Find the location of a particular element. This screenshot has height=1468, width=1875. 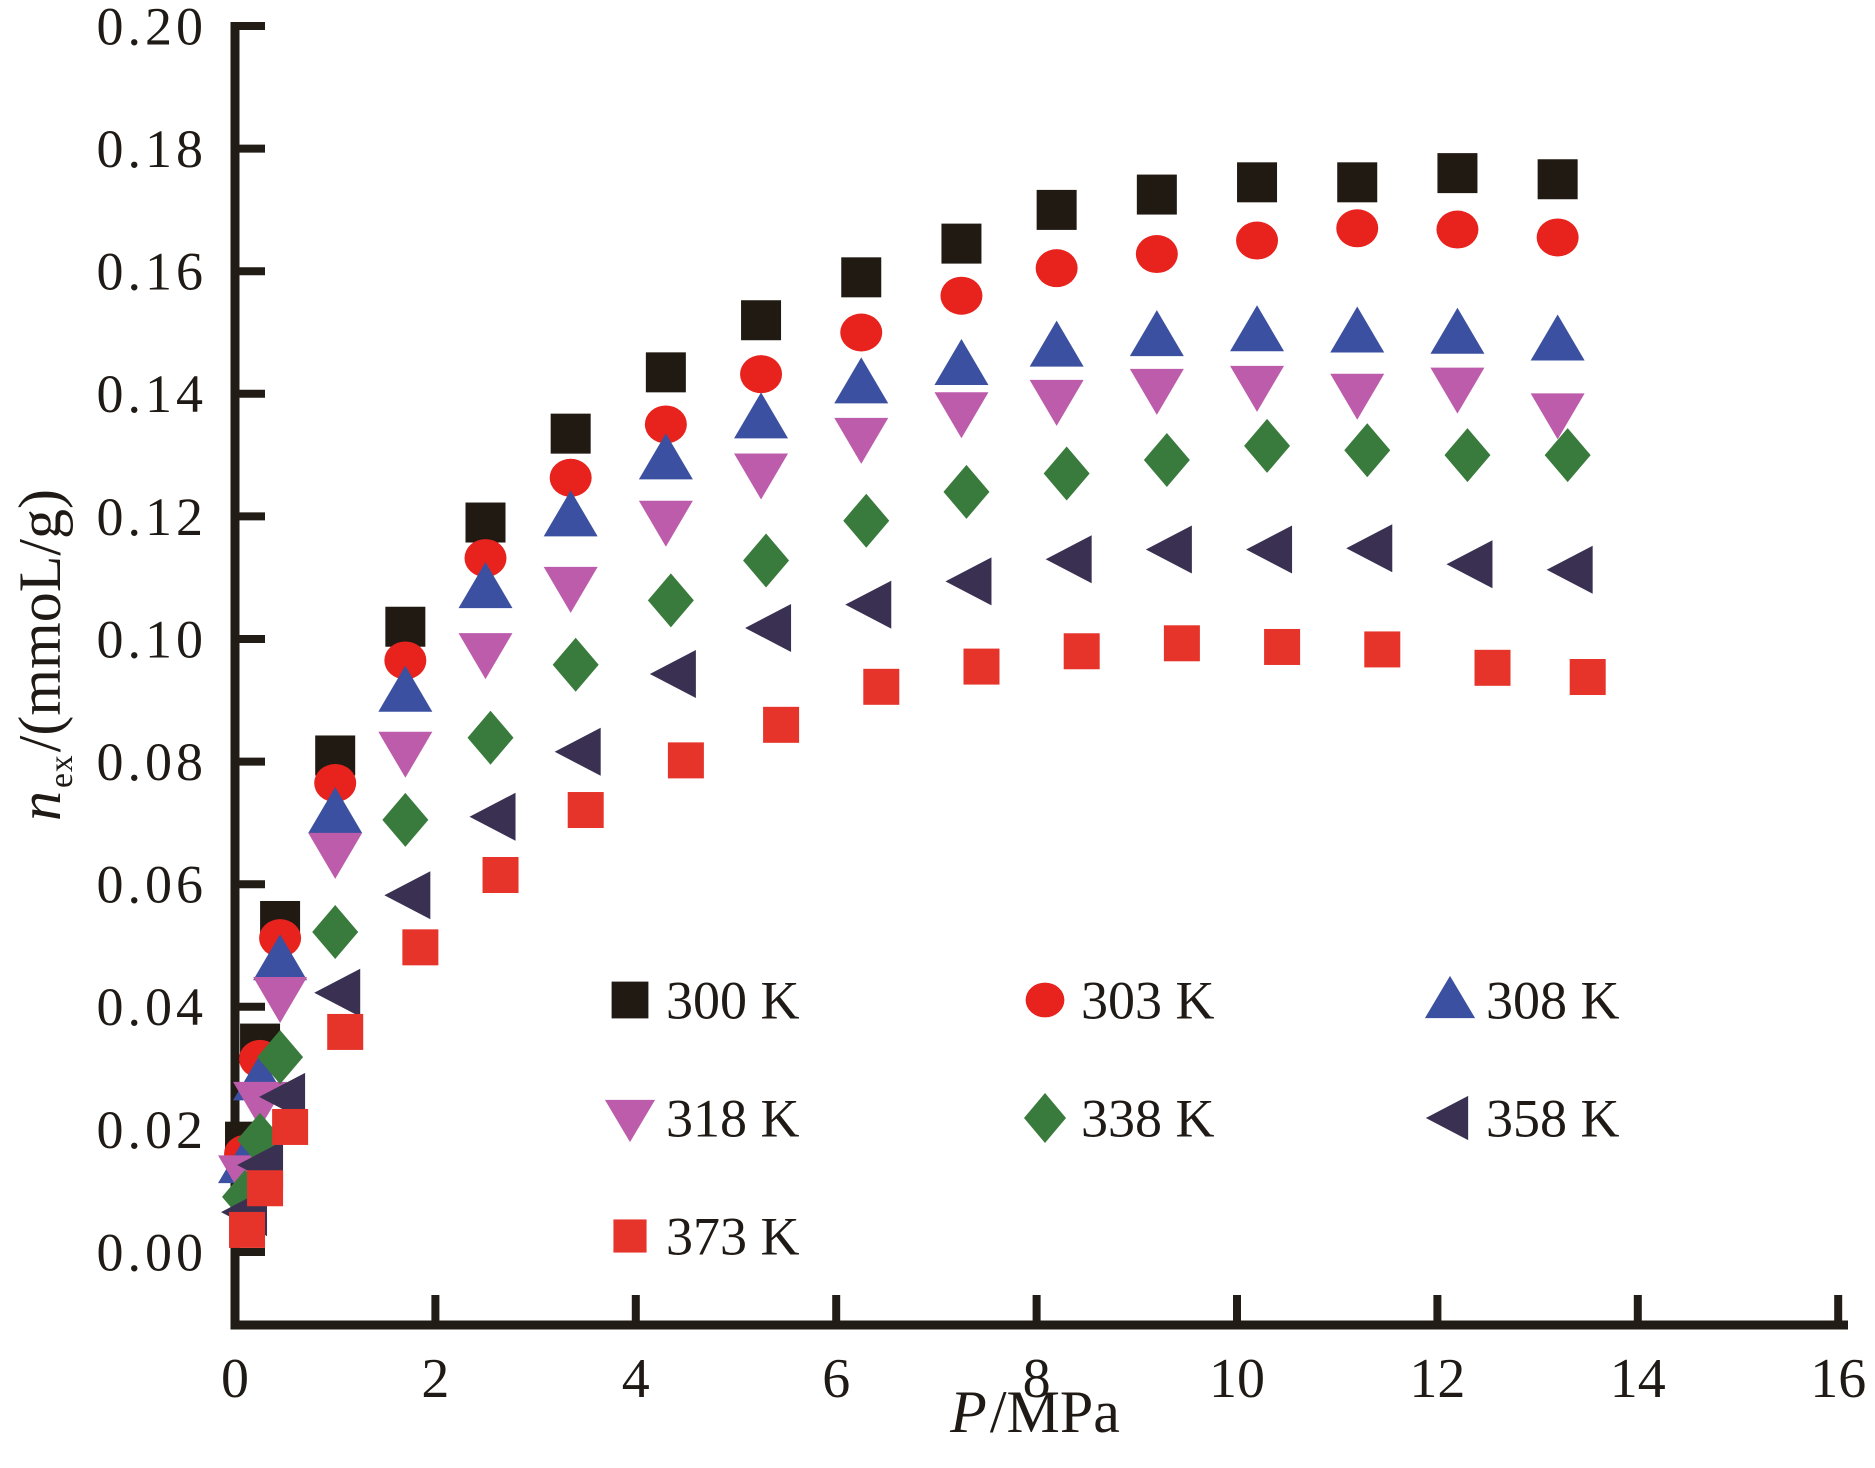

y-axis-title: nex/(mmoL/g) is located at coordinates (43, 655).